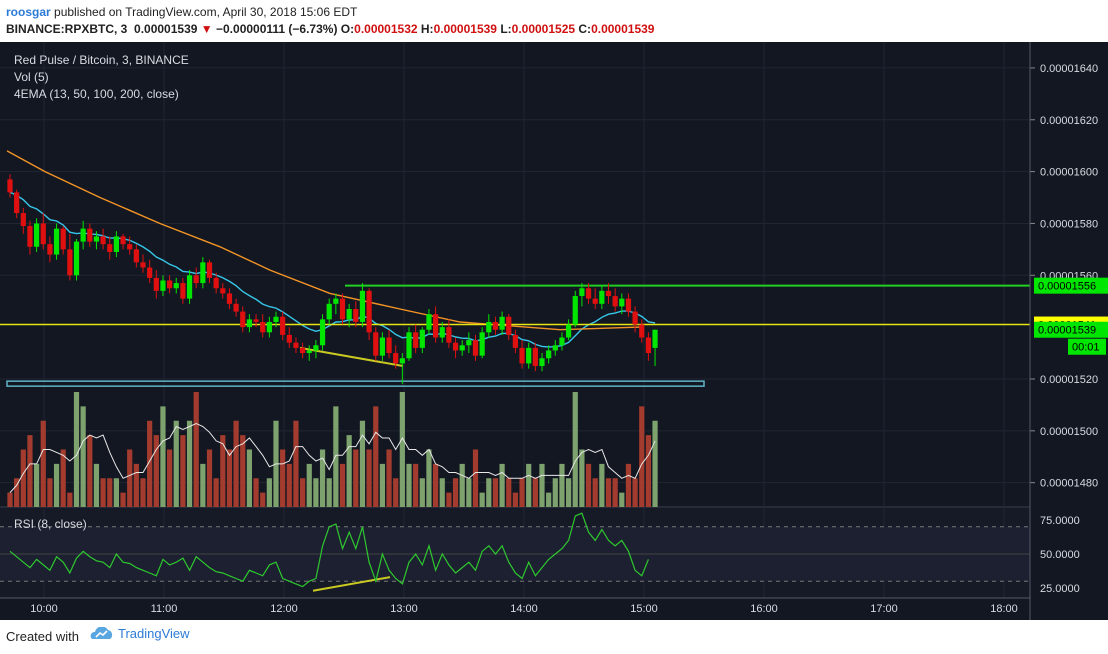 This screenshot has width=1108, height=654. What do you see at coordinates (1069, 69) in the screenshot?
I see `price-tick-label: 0.00001640` at bounding box center [1069, 69].